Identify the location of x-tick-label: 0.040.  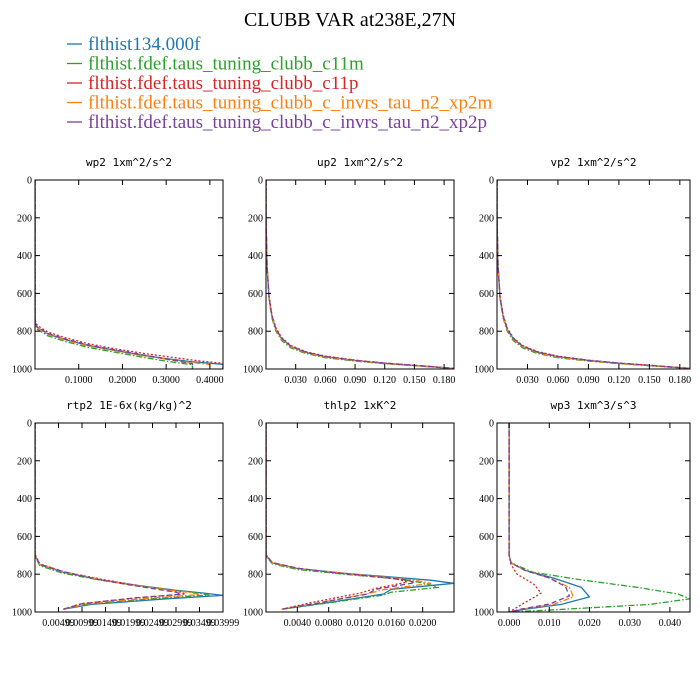
(670, 623).